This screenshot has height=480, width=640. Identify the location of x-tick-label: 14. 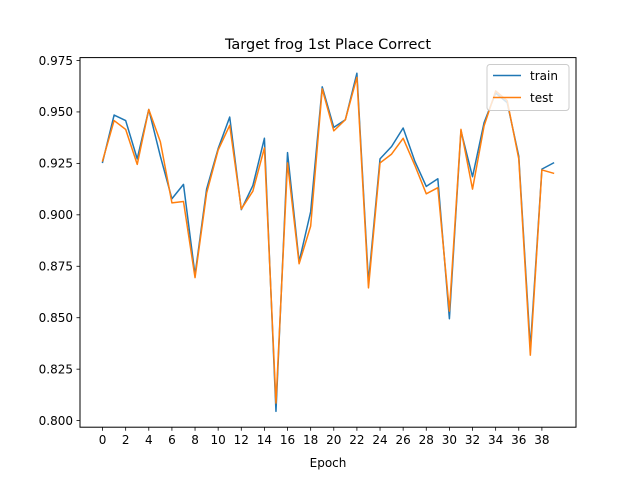
(264, 440).